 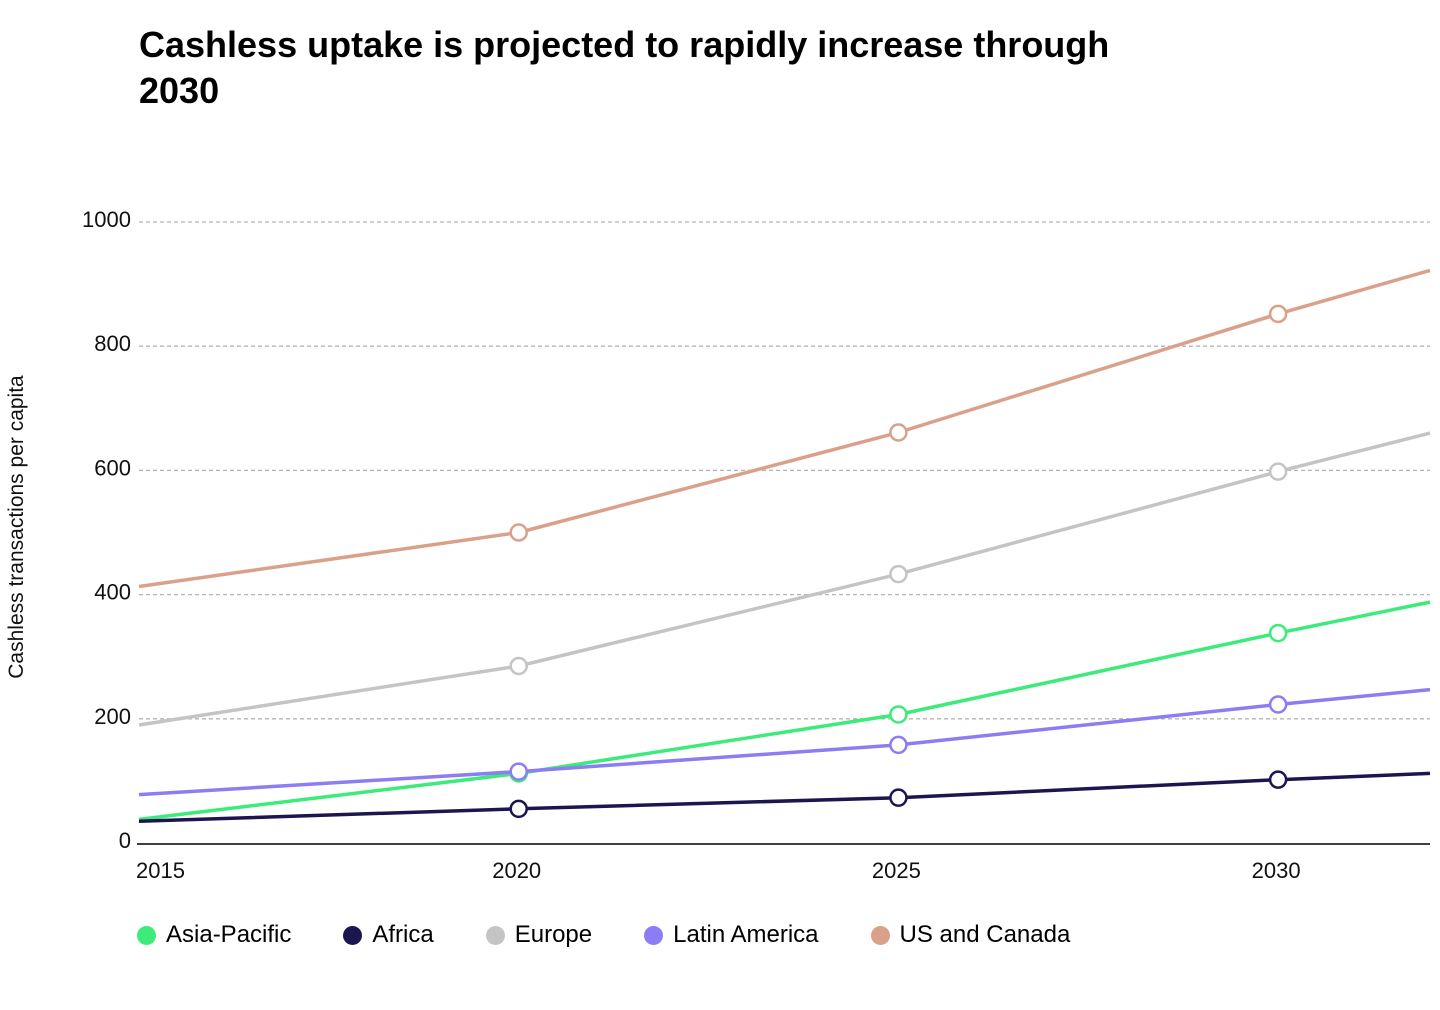 I want to click on legend-label: Asia-Pacific, so click(x=229, y=934).